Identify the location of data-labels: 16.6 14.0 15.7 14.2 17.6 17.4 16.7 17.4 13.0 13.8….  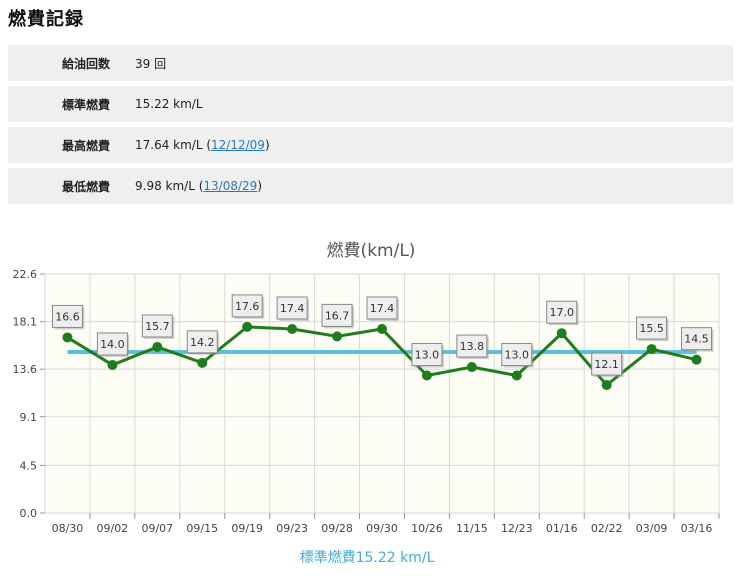
(382, 336).